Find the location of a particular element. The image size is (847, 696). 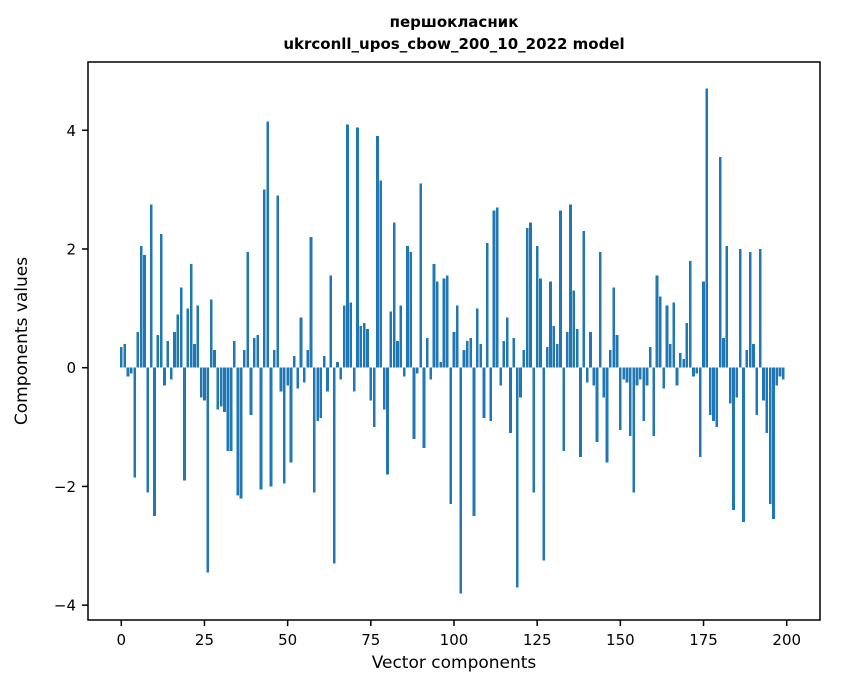

chart-title-line1: першокласник is located at coordinates (454, 22).